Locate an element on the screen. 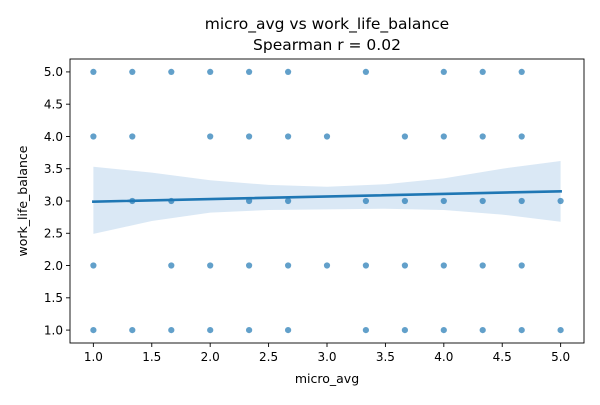 The image size is (600, 405). y-tick-label: 4.5 is located at coordinates (53, 104).